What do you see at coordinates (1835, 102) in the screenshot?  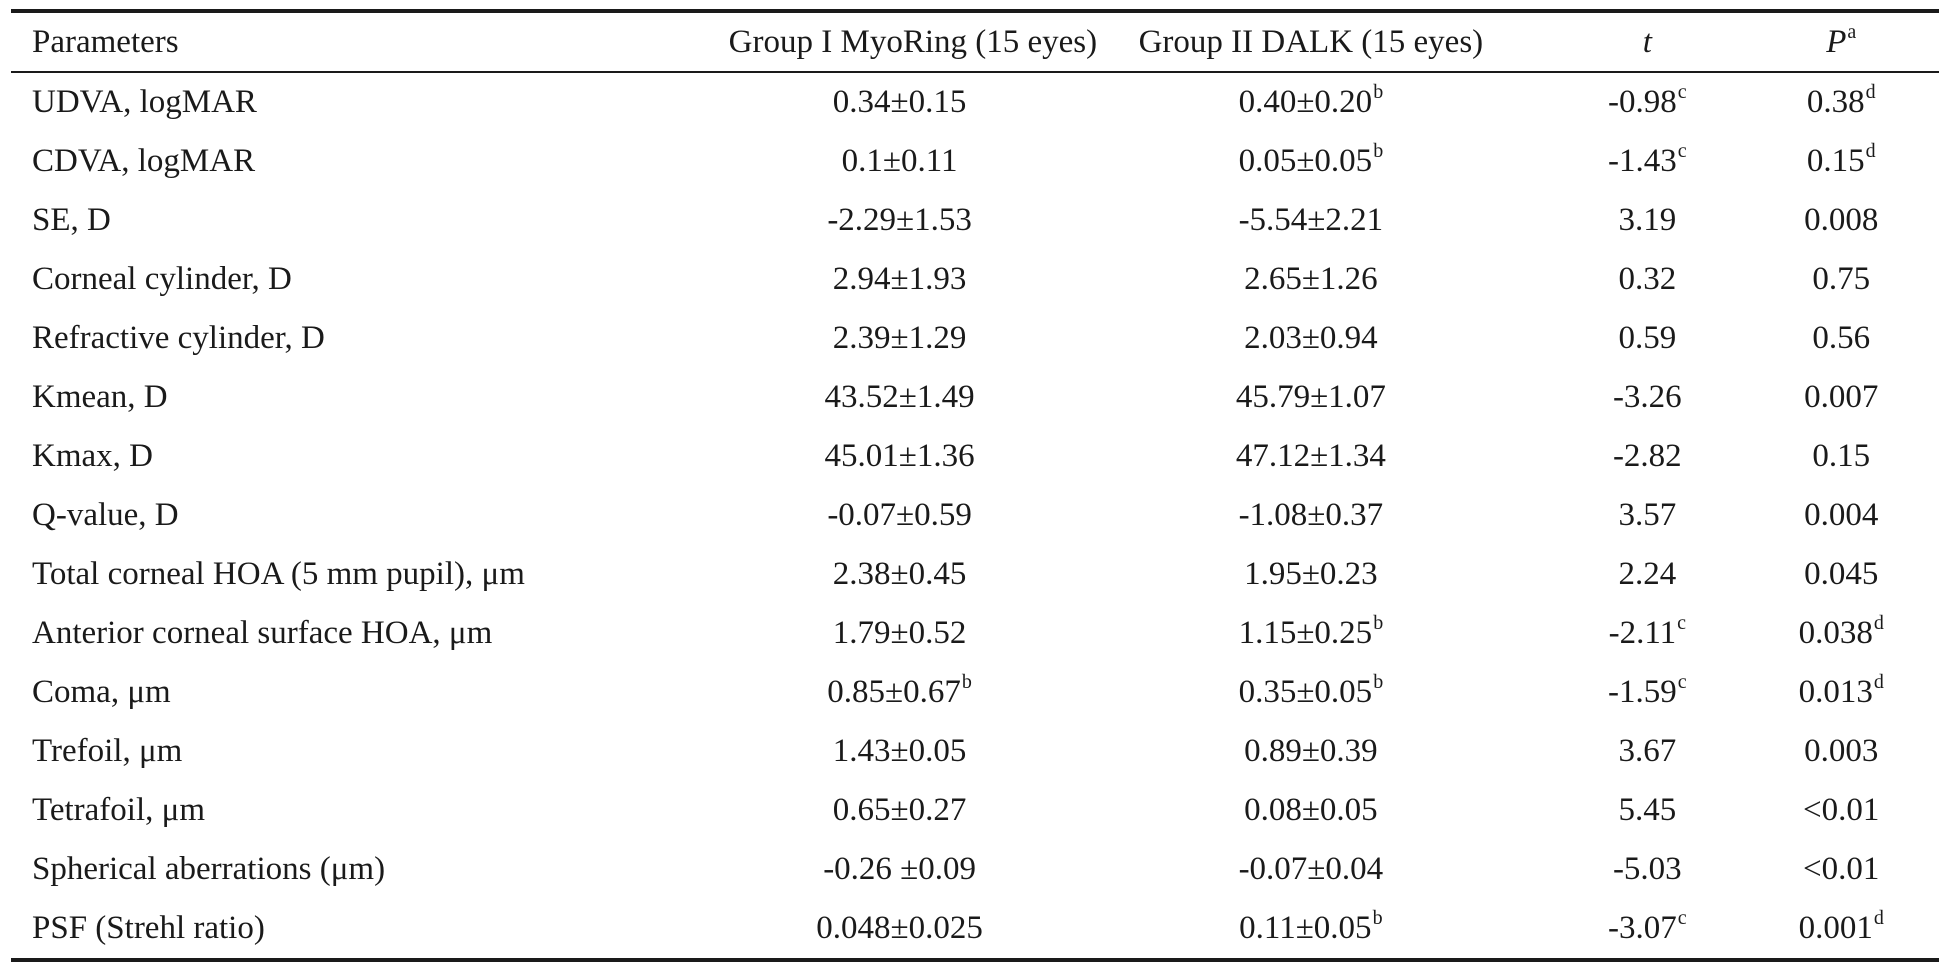 I see `cell-p-value: 0.38` at bounding box center [1835, 102].